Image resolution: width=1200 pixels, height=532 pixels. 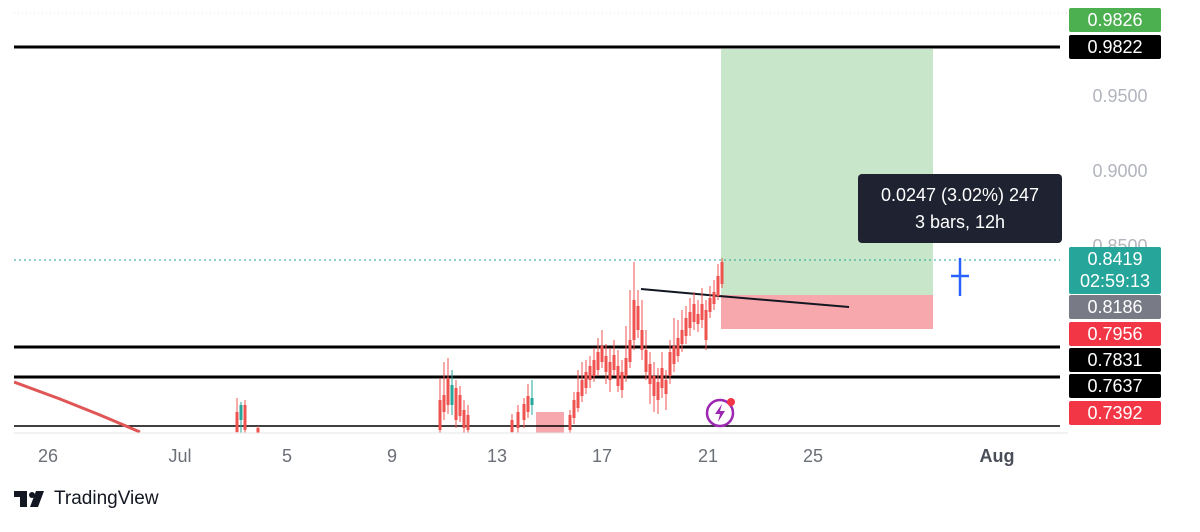 What do you see at coordinates (708, 456) in the screenshot?
I see `x-tick-label: 21` at bounding box center [708, 456].